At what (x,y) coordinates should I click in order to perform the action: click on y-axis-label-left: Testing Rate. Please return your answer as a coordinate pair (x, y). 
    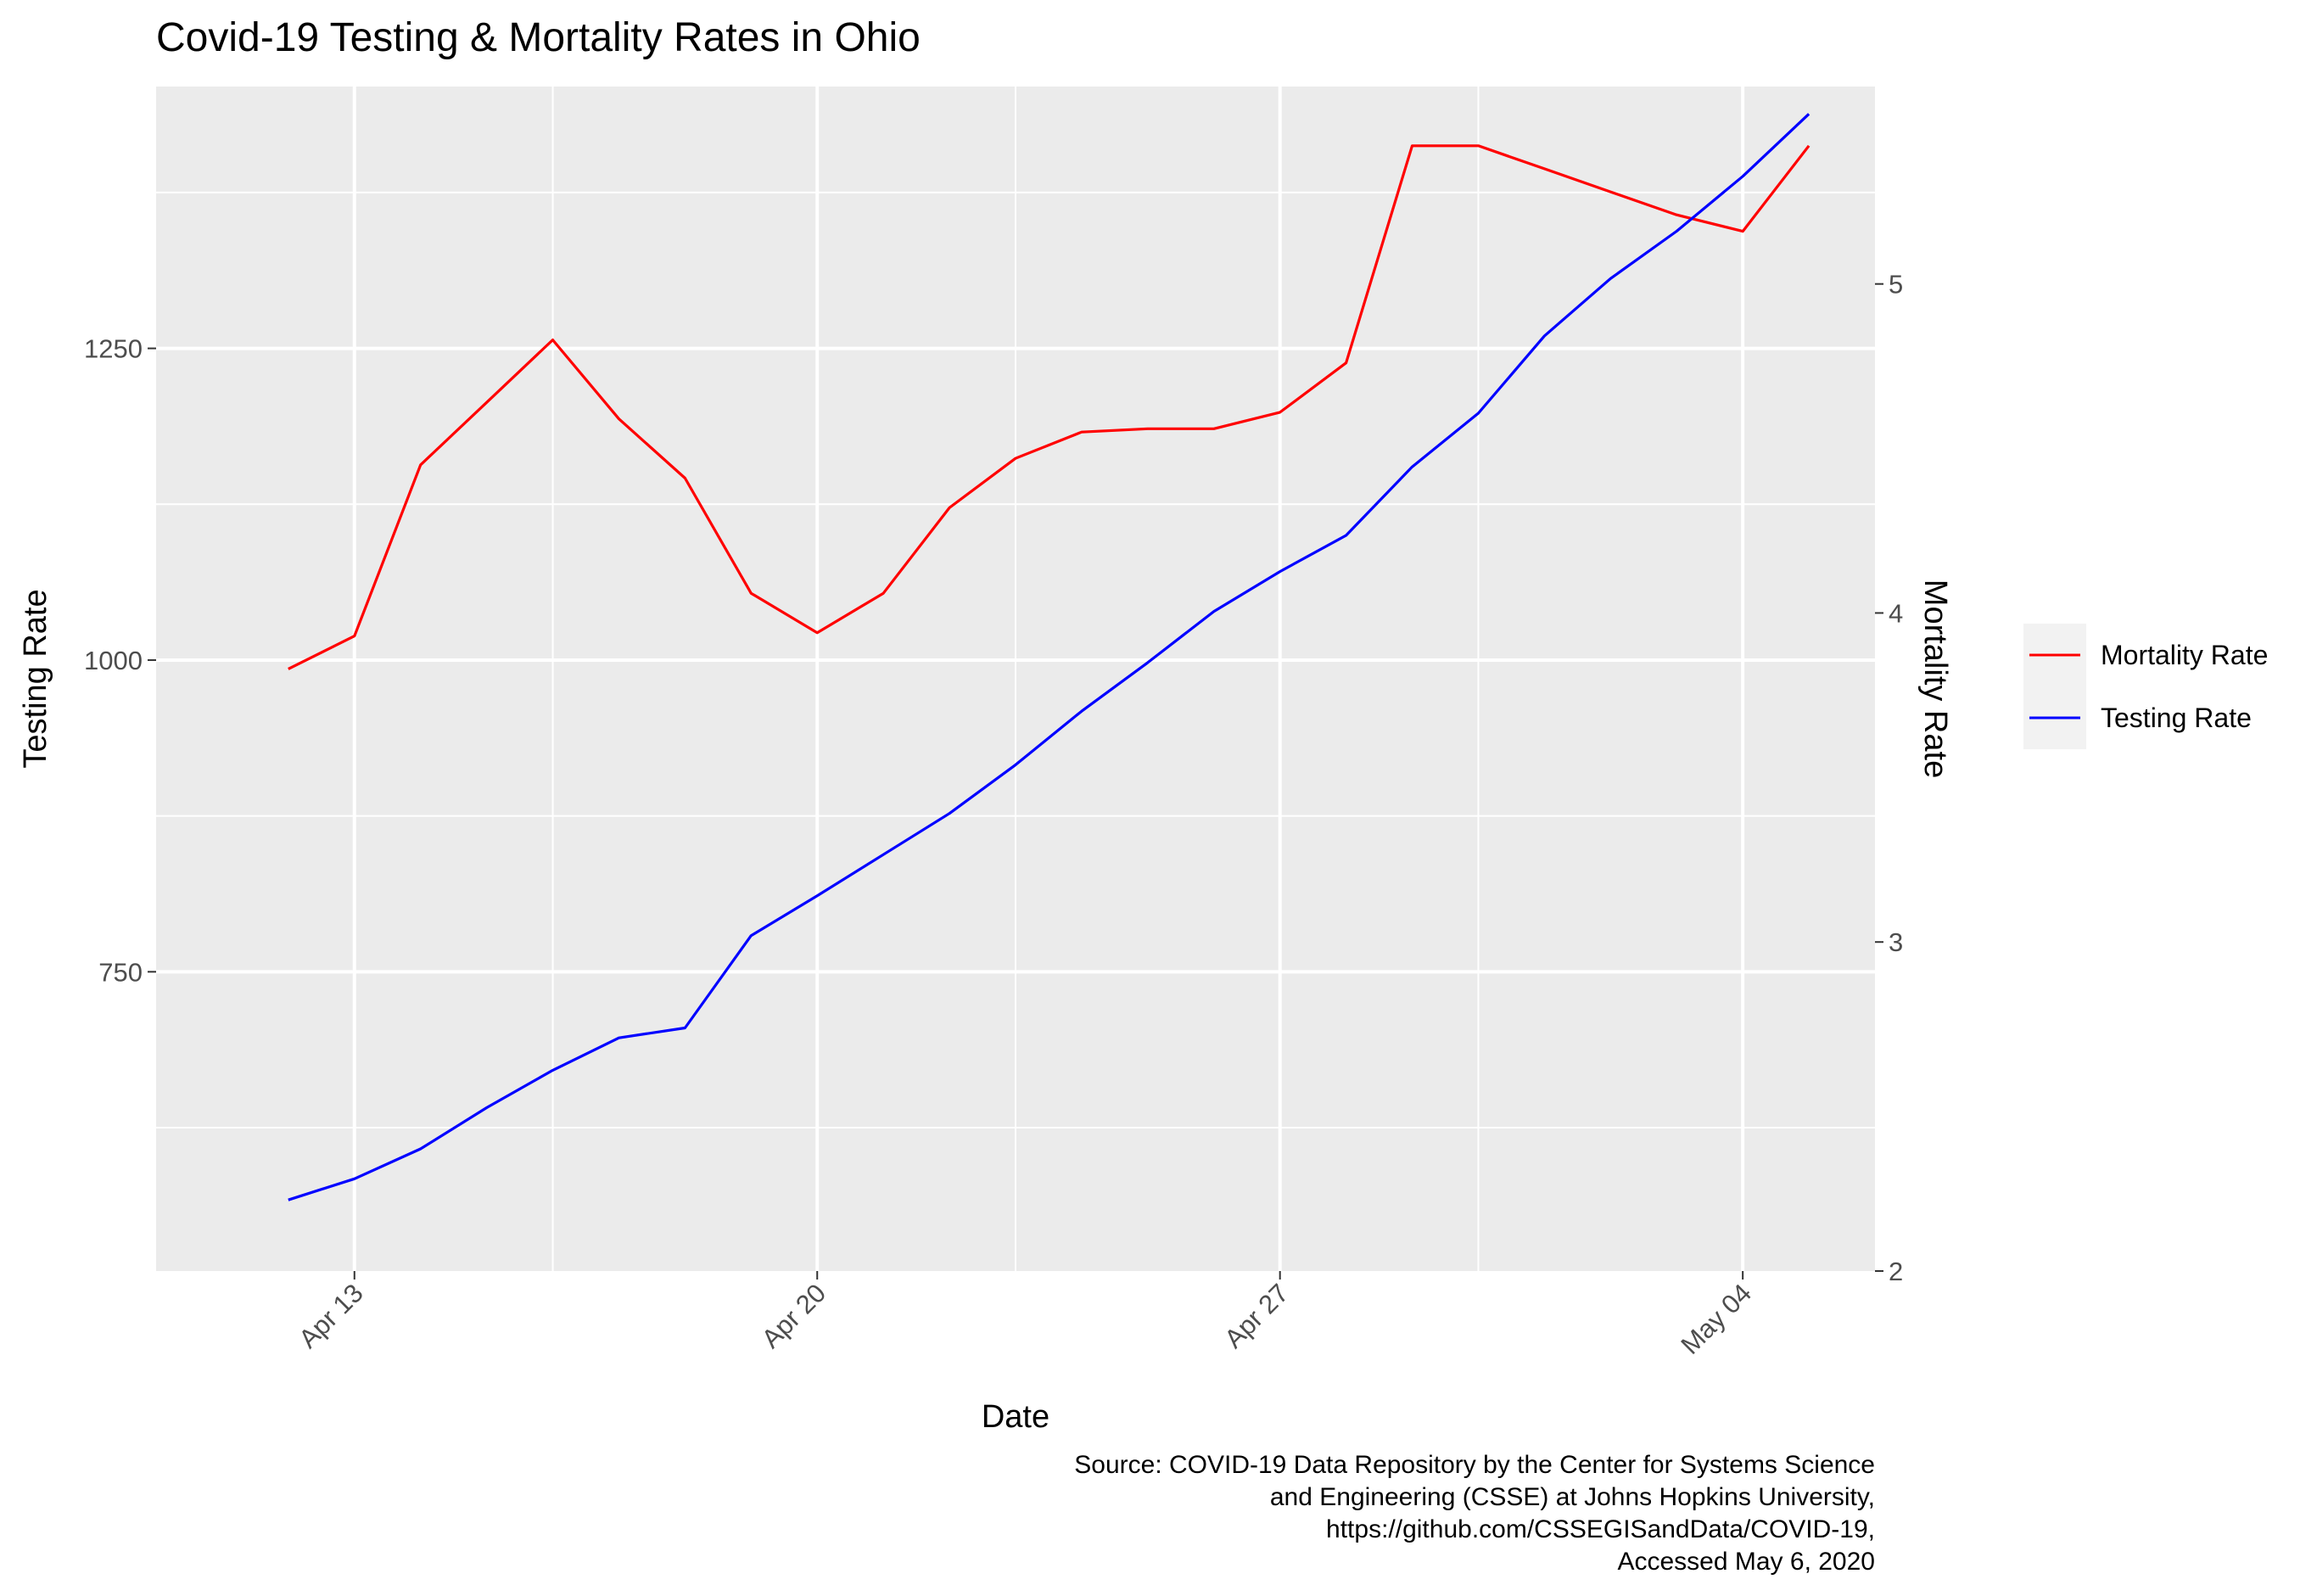
    Looking at the image, I should click on (35, 679).